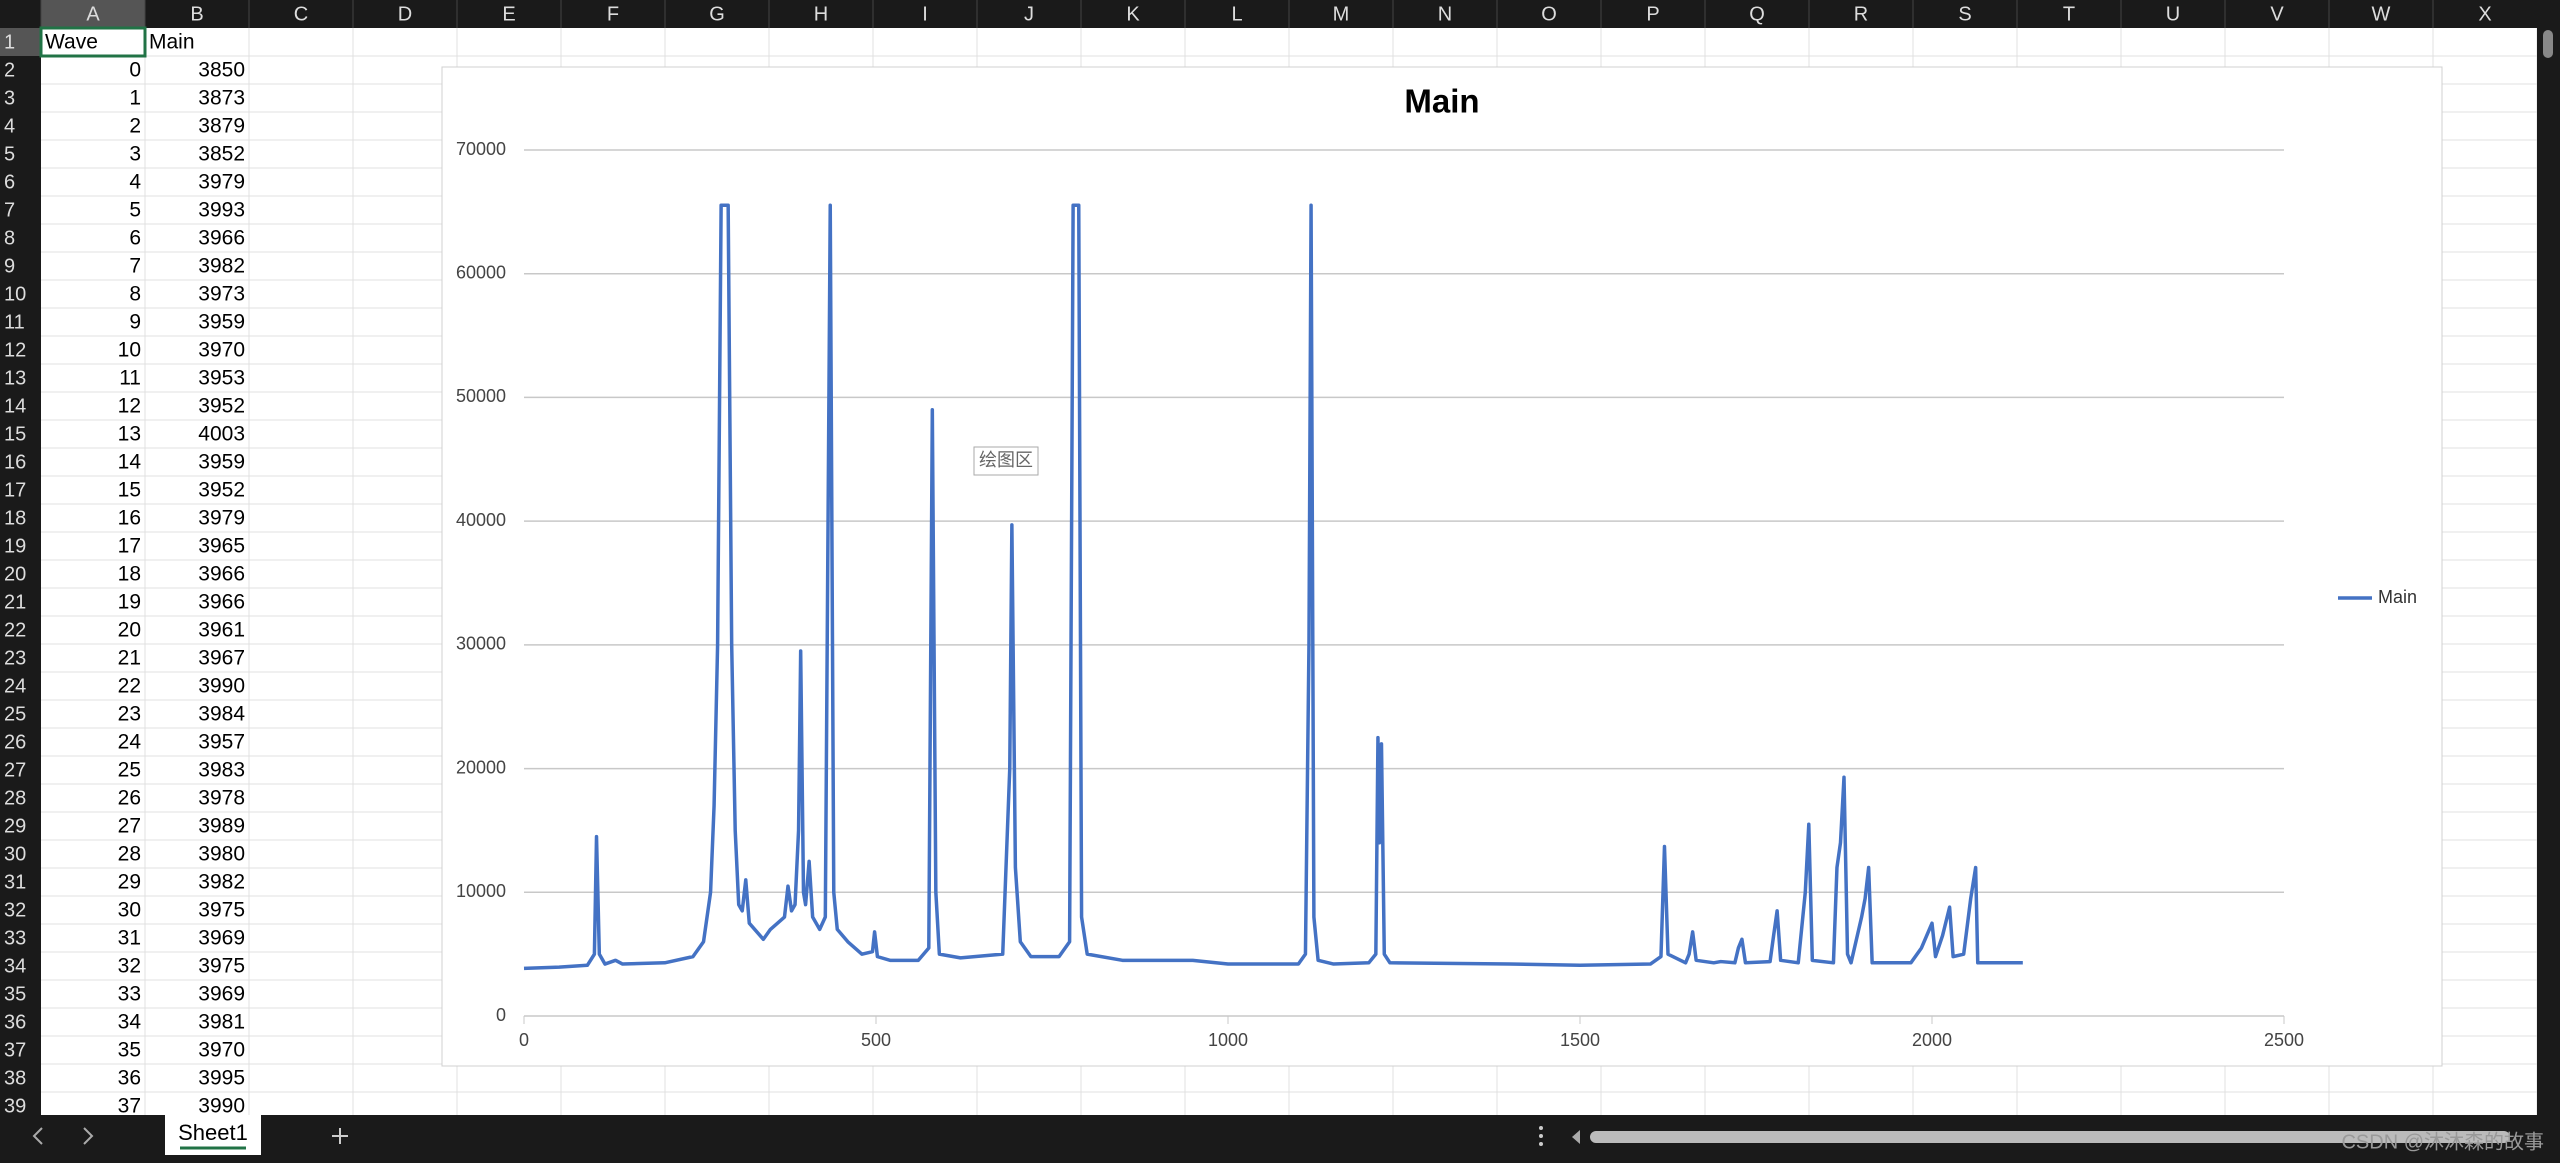  I want to click on cell: 28, so click(129, 854).